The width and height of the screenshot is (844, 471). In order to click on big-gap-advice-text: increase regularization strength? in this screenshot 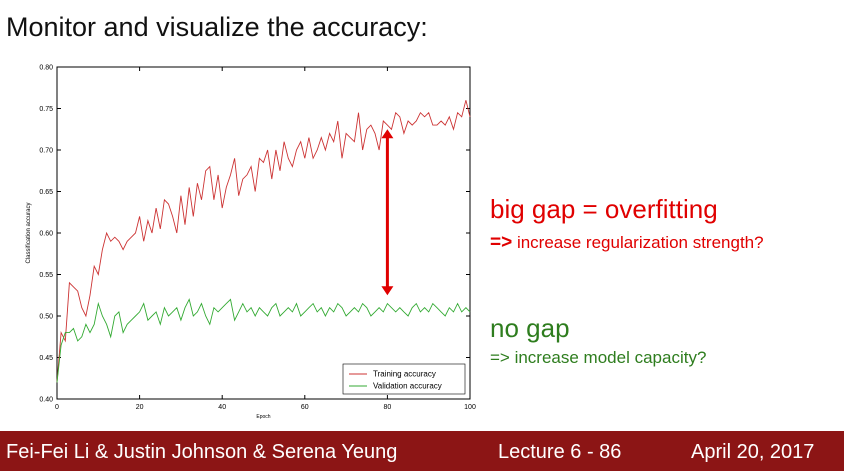, I will do `click(640, 242)`.